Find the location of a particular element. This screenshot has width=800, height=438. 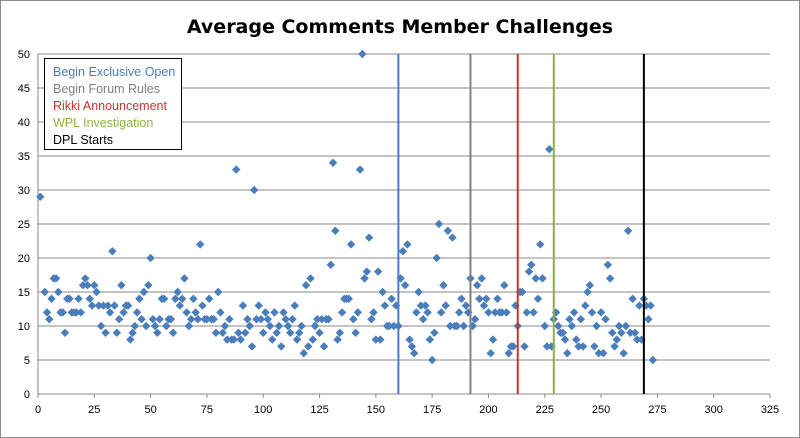

y-tick-label: 40 is located at coordinates (24, 123).